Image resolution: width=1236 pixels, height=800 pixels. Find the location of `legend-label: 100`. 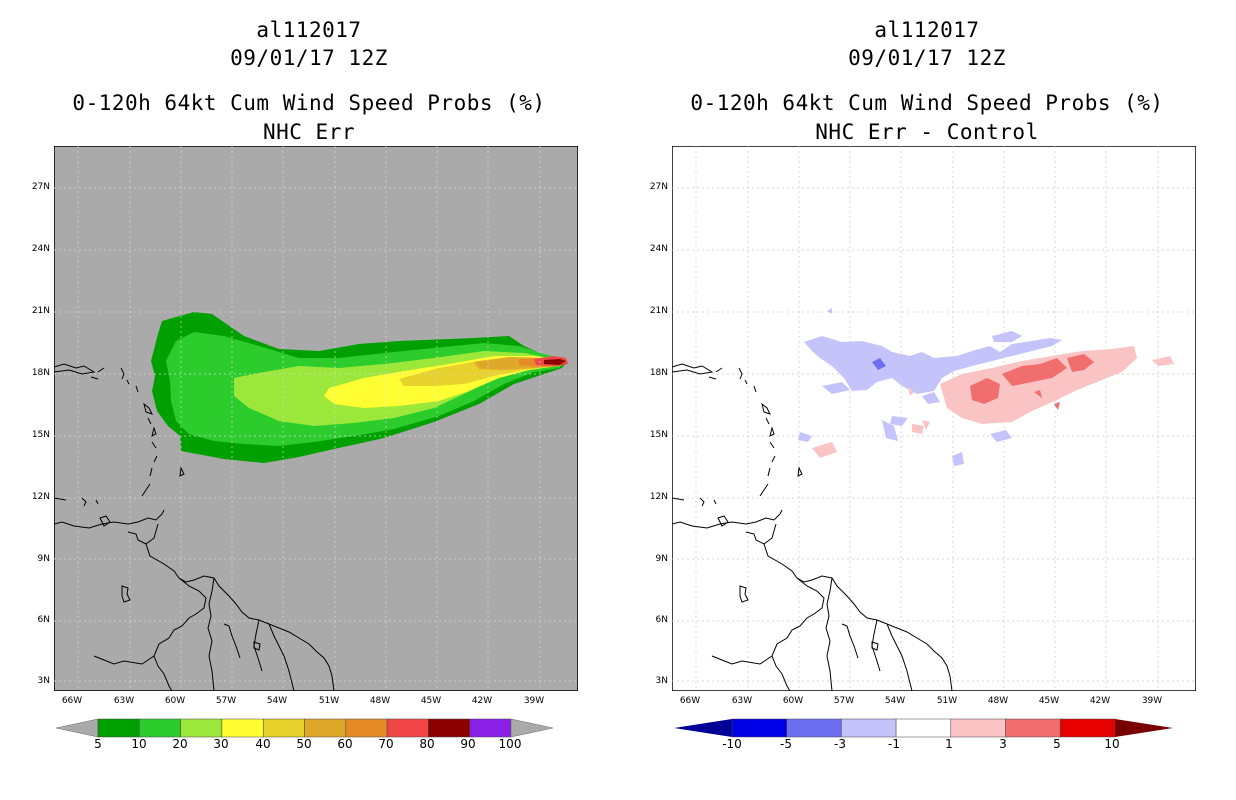

legend-label: 100 is located at coordinates (510, 744).